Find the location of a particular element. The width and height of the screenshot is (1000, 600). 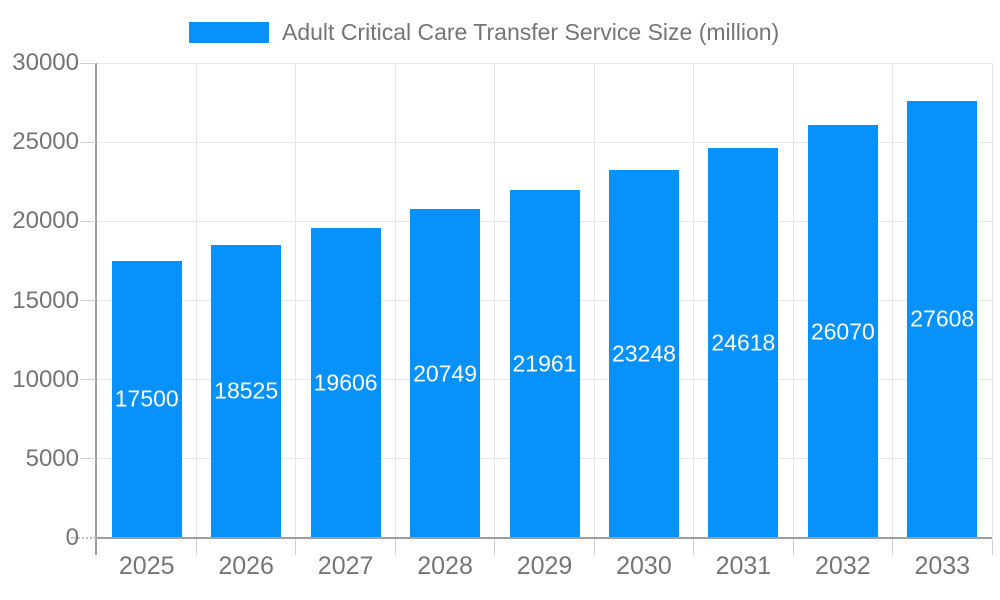

x-tick-label-2031: 2031 is located at coordinates (743, 566).